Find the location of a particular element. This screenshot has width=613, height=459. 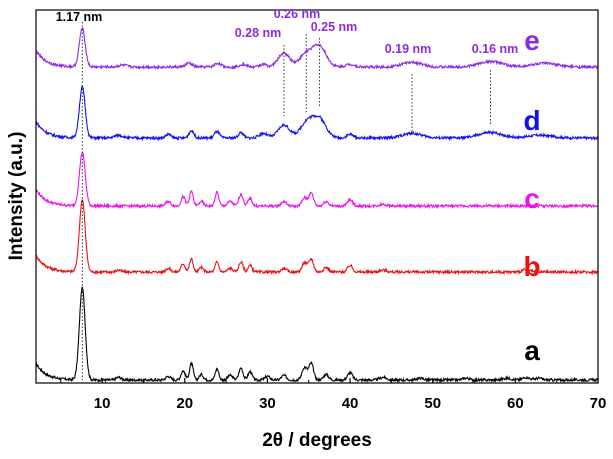

peak-annotation-1: 0.28 nm is located at coordinates (258, 33).